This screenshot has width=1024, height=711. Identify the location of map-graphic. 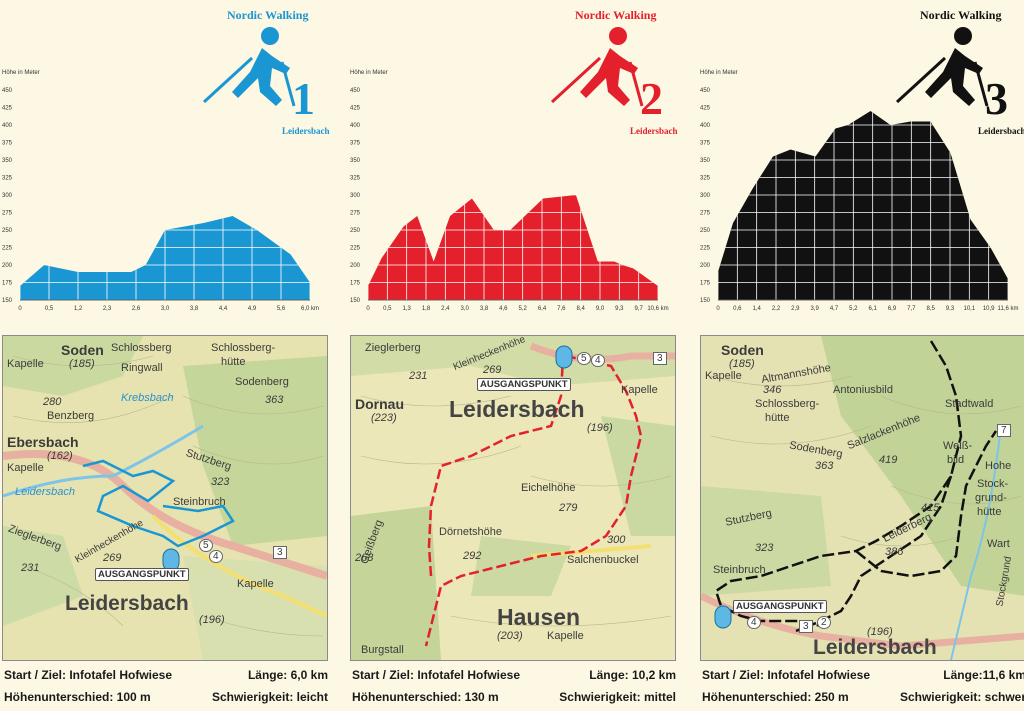
(165, 498).